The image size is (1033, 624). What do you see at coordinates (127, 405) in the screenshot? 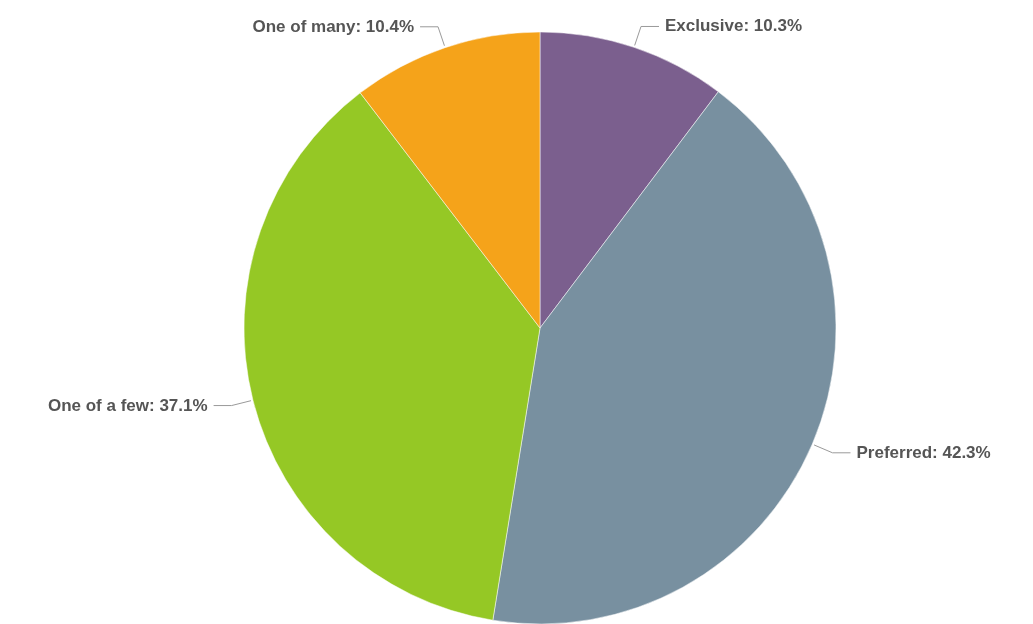
I see `slice-label: One of a few: 37.1%` at bounding box center [127, 405].